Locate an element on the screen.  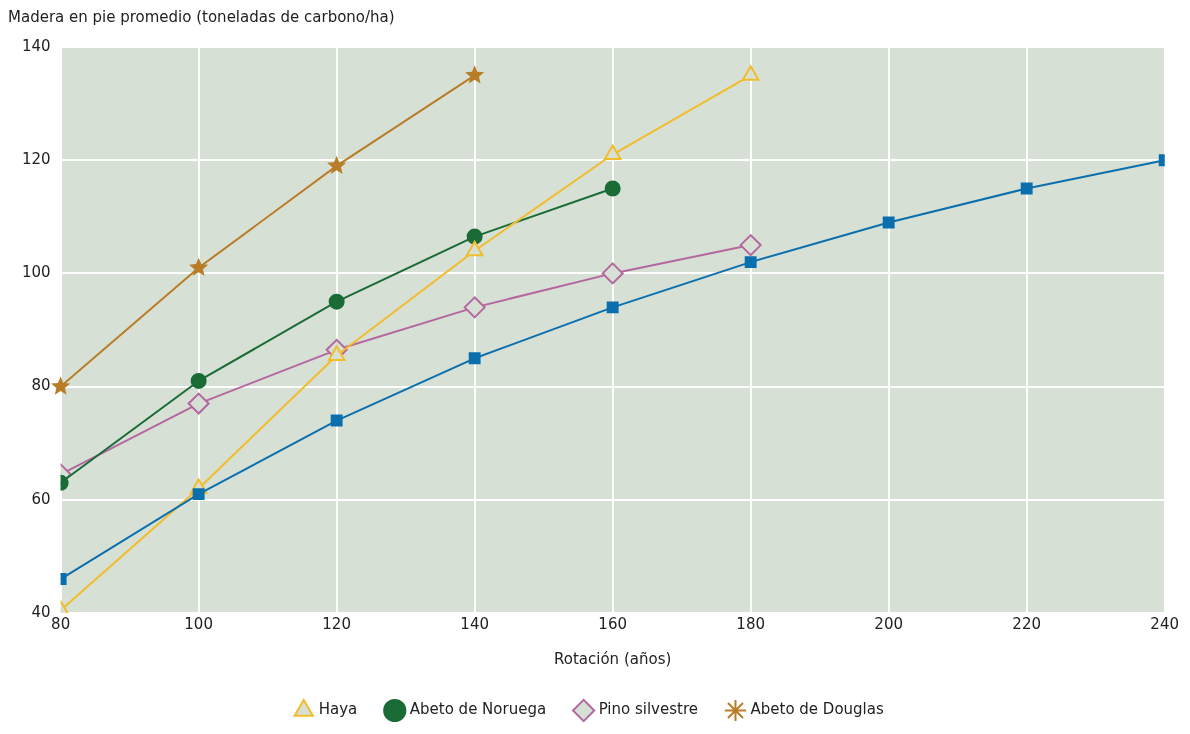
y-tick-label: 120 is located at coordinates (36, 159).